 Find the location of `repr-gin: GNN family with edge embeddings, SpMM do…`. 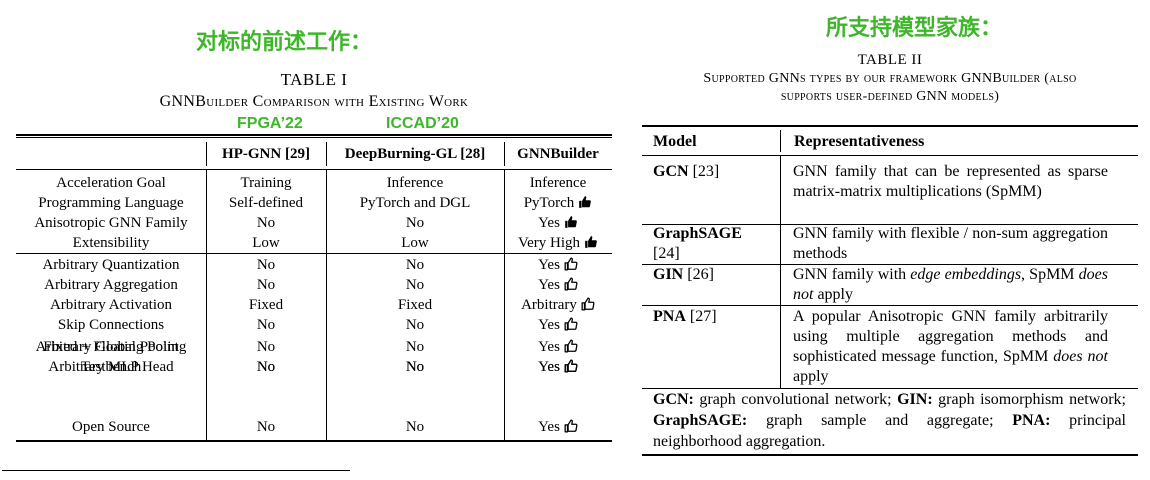

repr-gin: GNN family with edge embeddings, SpMM do… is located at coordinates (950, 284).